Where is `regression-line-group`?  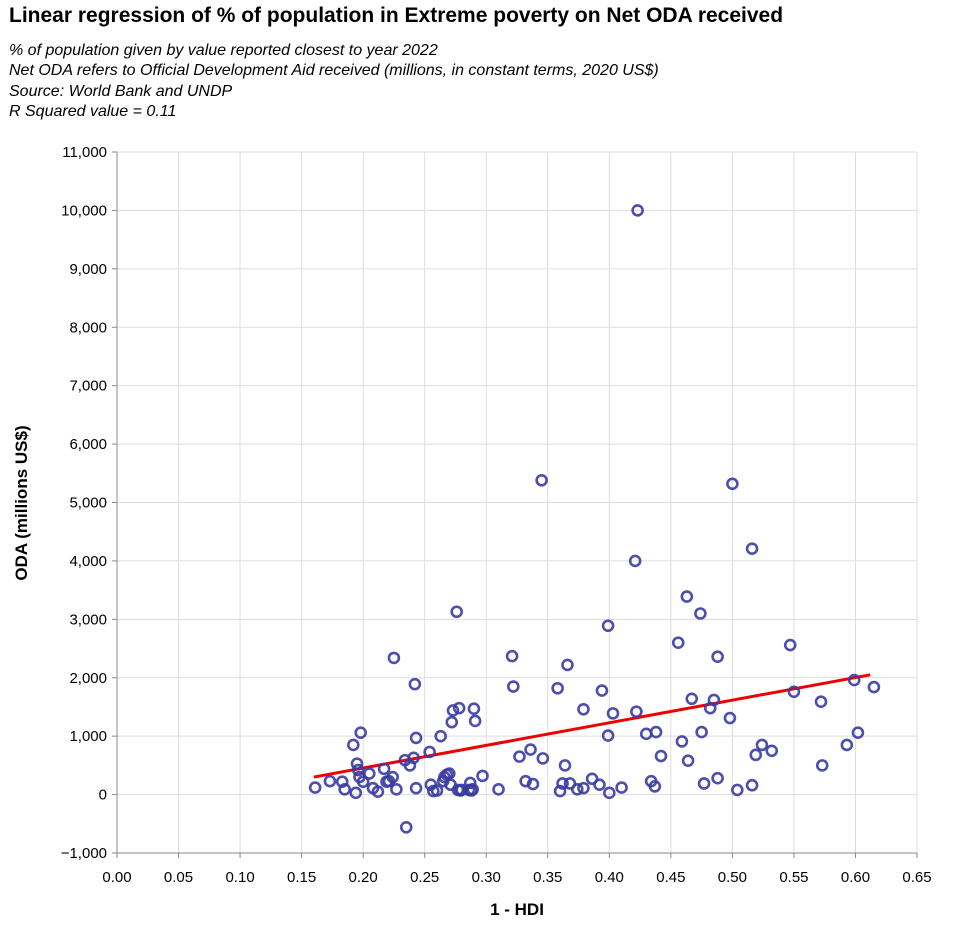 regression-line-group is located at coordinates (592, 726).